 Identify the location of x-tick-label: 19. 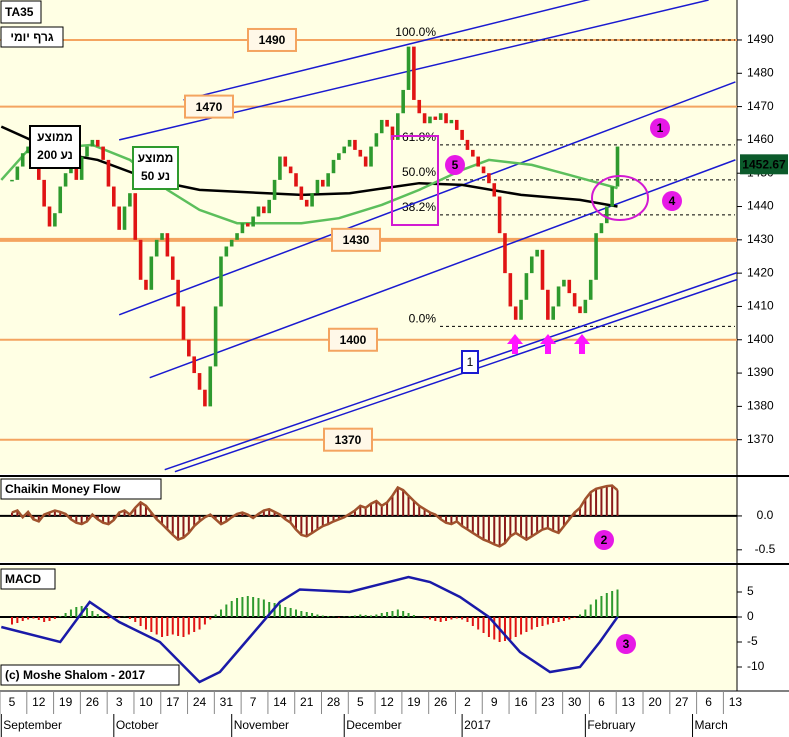
(414, 702).